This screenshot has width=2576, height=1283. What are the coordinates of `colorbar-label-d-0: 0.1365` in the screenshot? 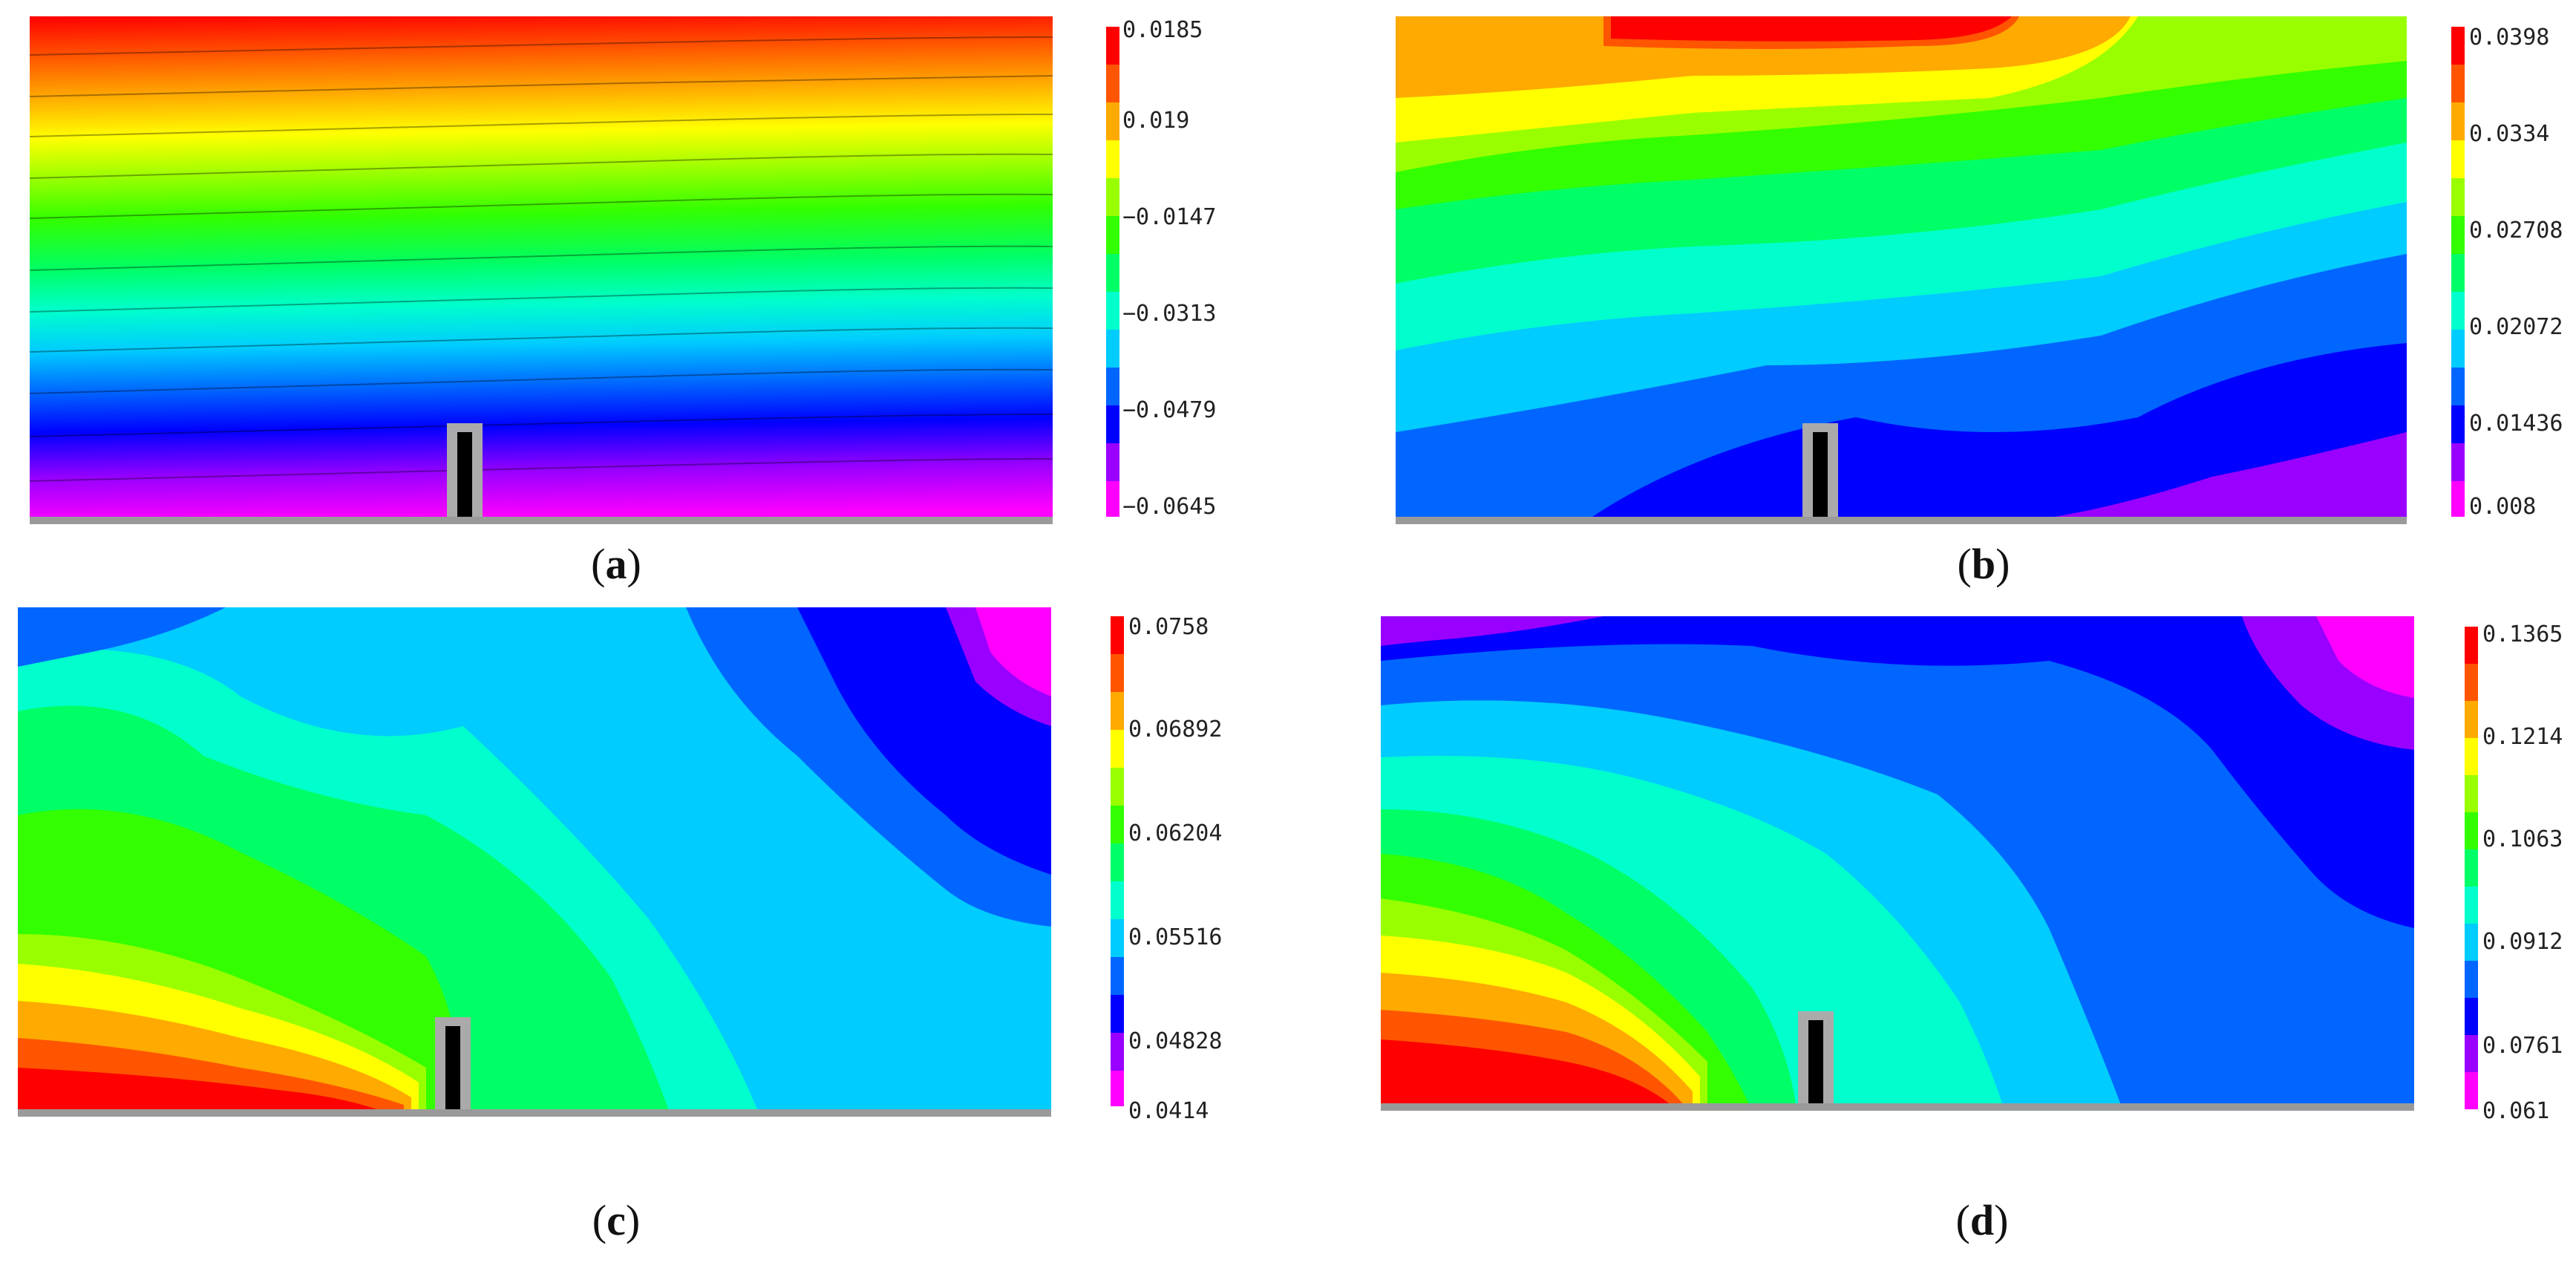 It's located at (2522, 634).